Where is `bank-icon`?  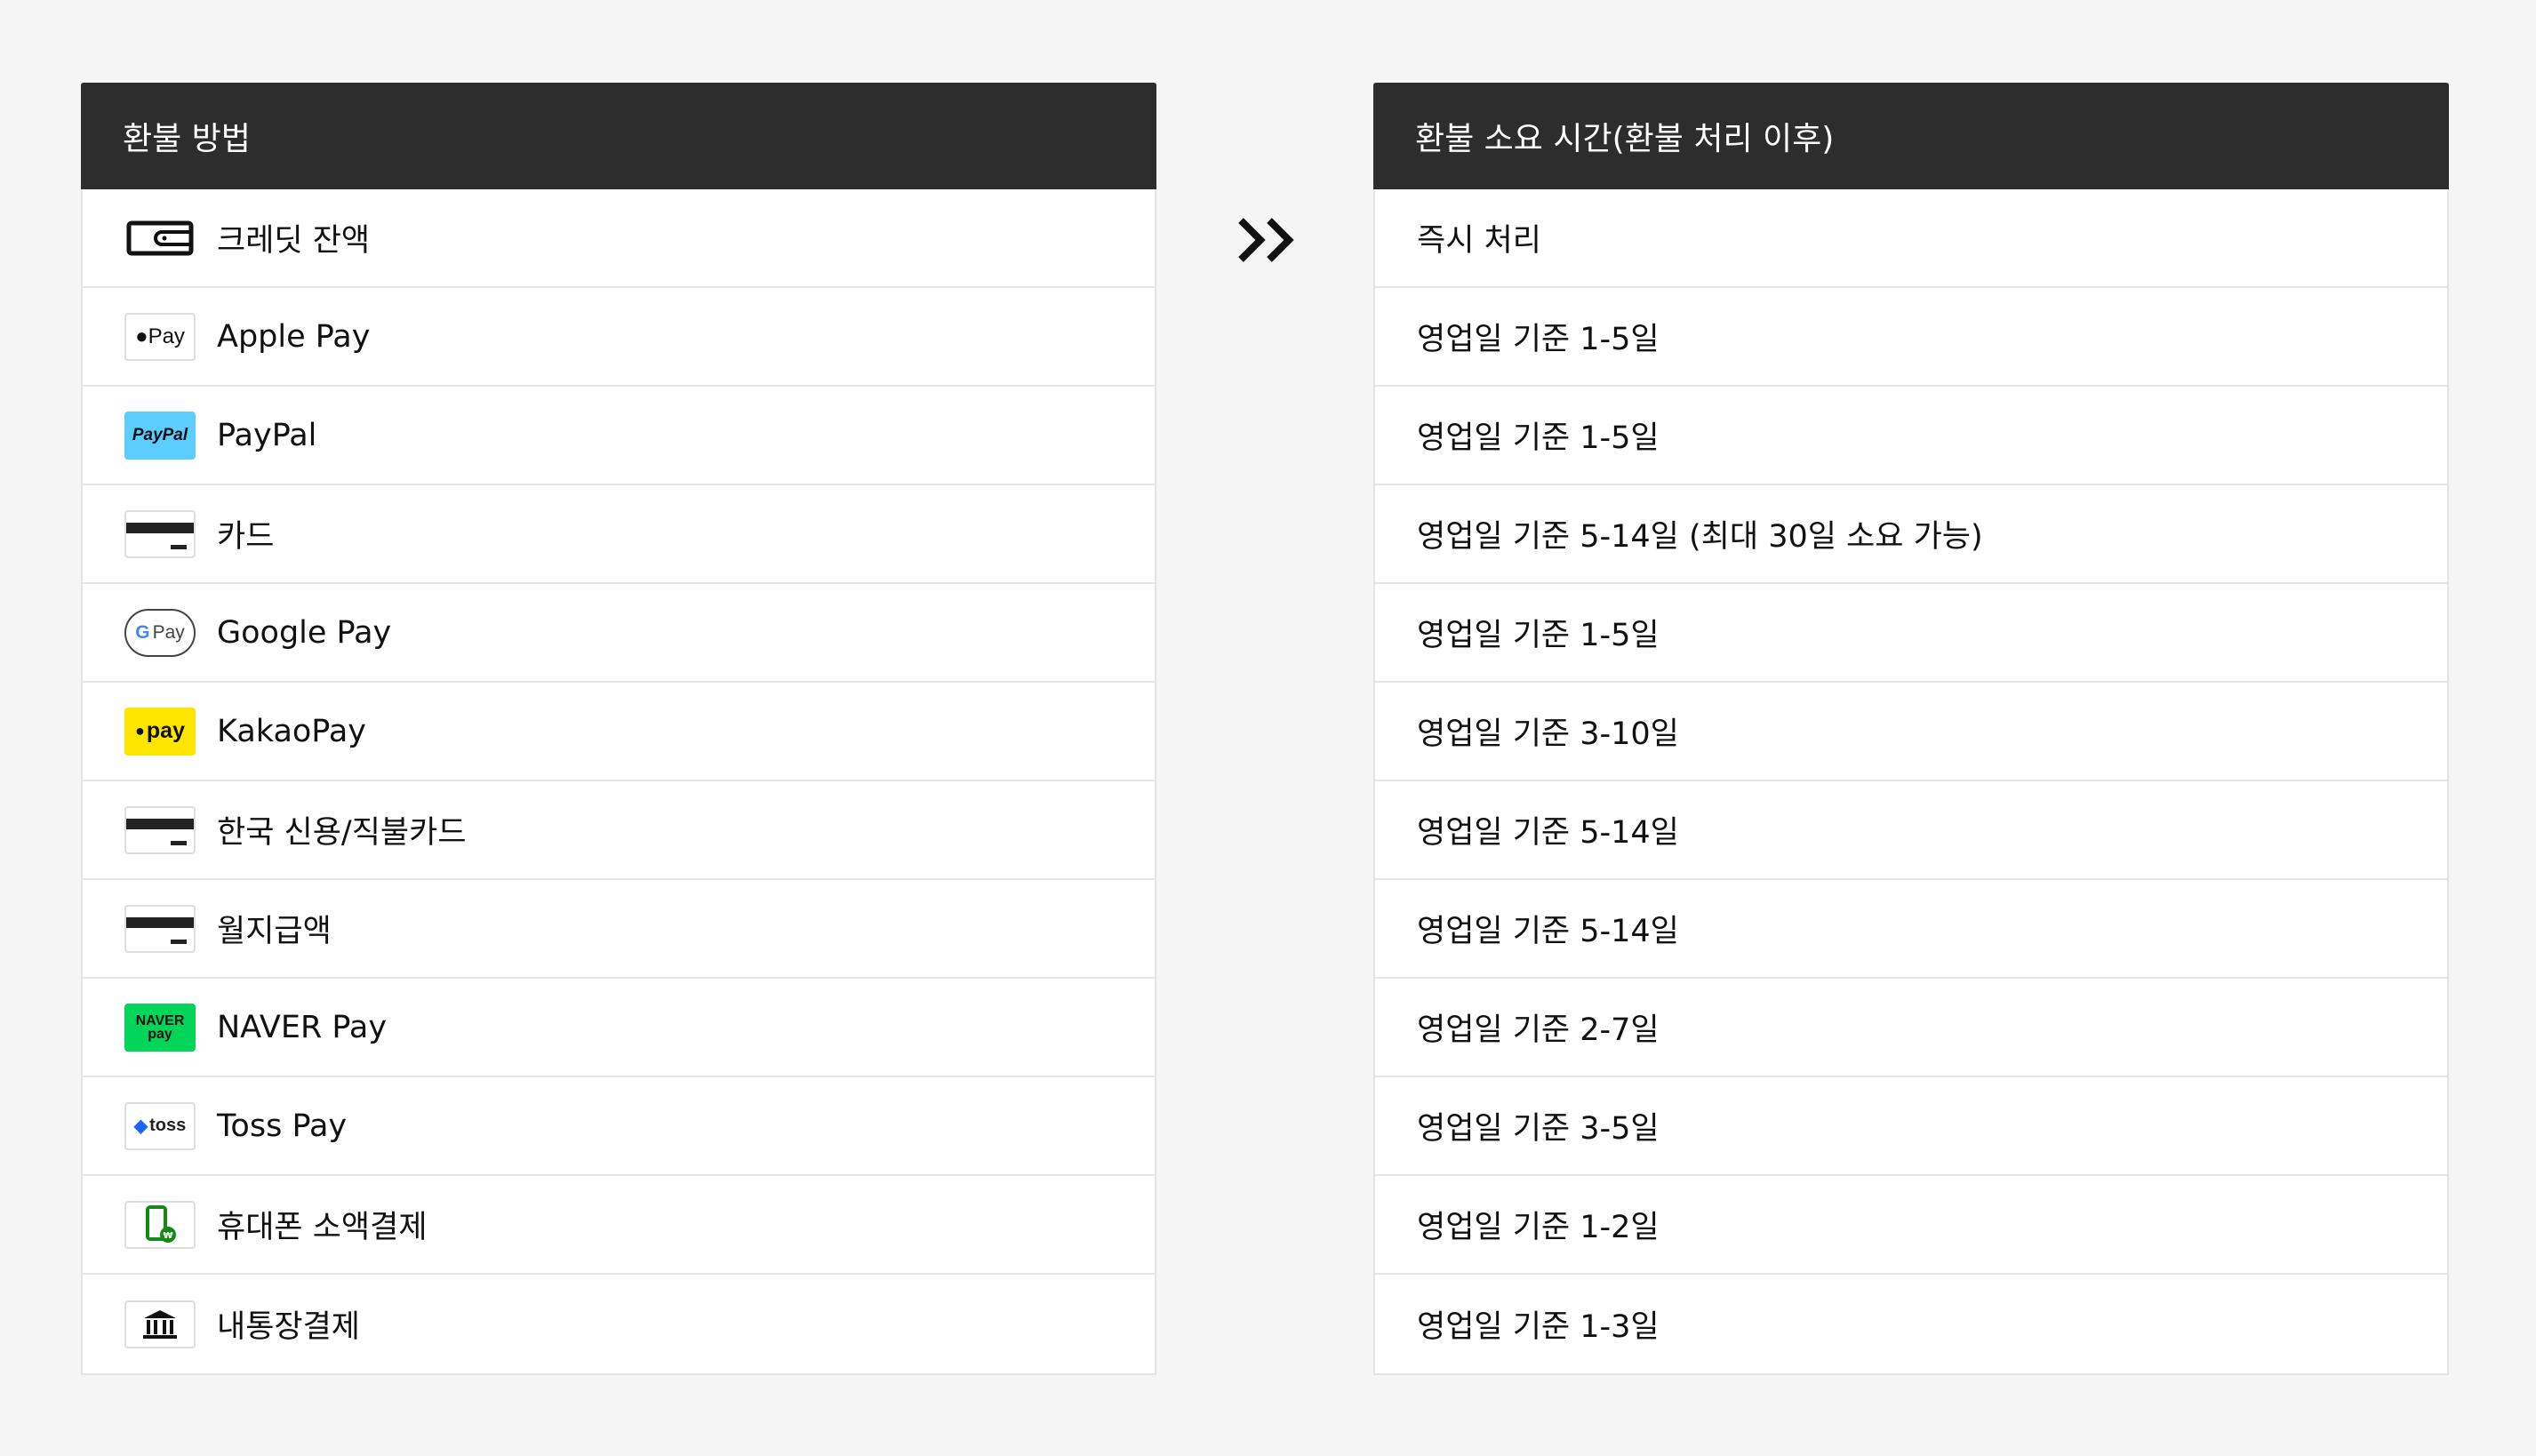 bank-icon is located at coordinates (160, 1324).